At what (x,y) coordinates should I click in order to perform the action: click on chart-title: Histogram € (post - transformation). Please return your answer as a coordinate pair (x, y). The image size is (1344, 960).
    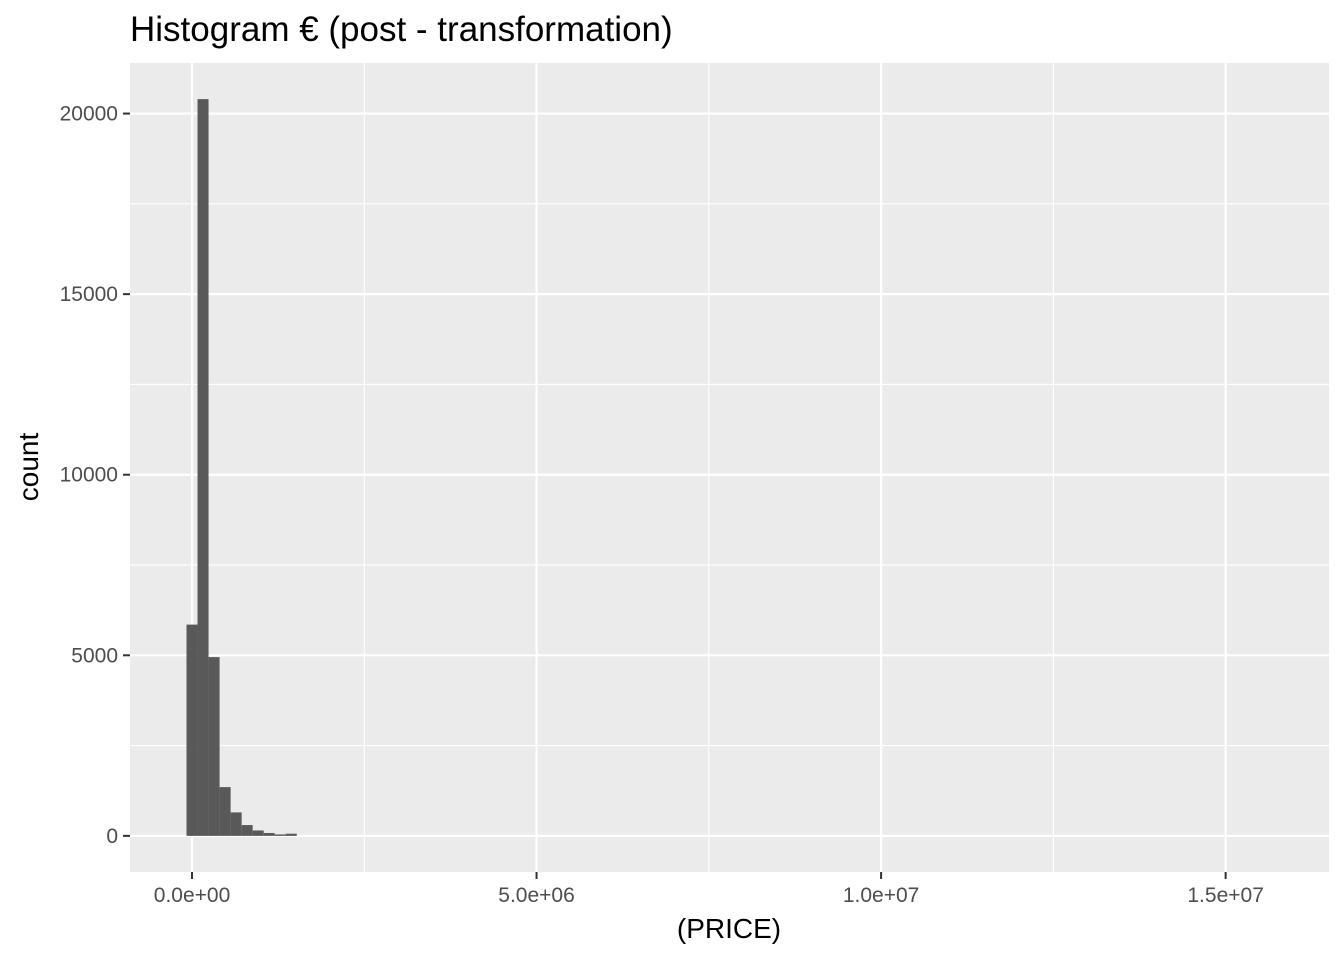
    Looking at the image, I should click on (401, 29).